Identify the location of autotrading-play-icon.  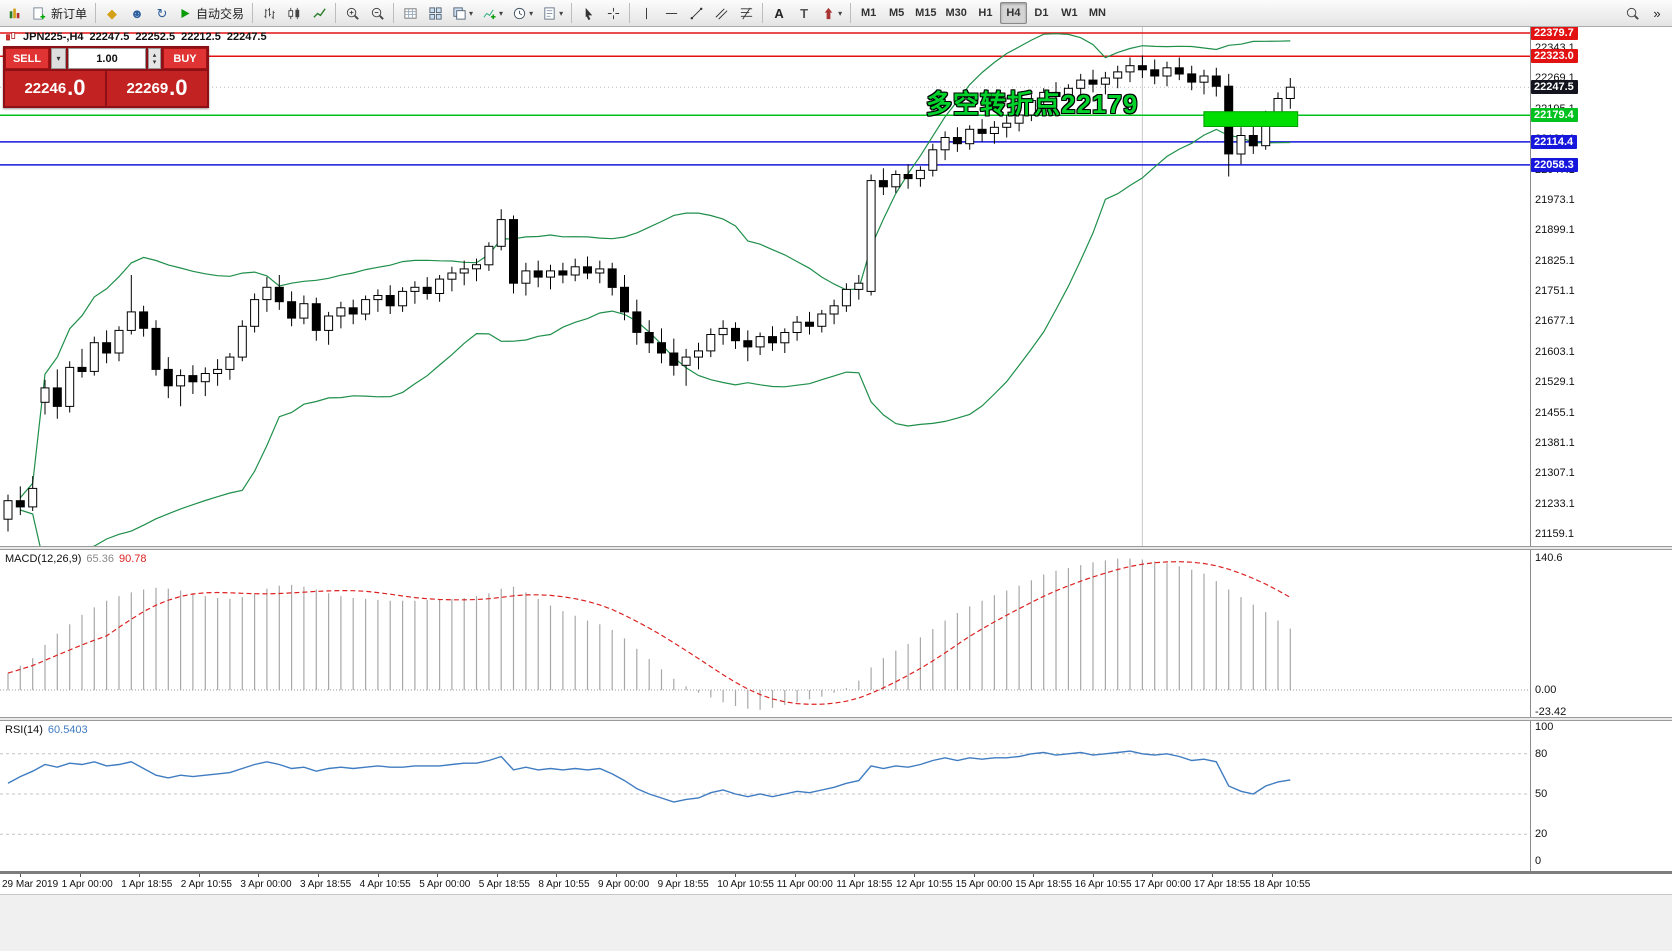
(185, 13).